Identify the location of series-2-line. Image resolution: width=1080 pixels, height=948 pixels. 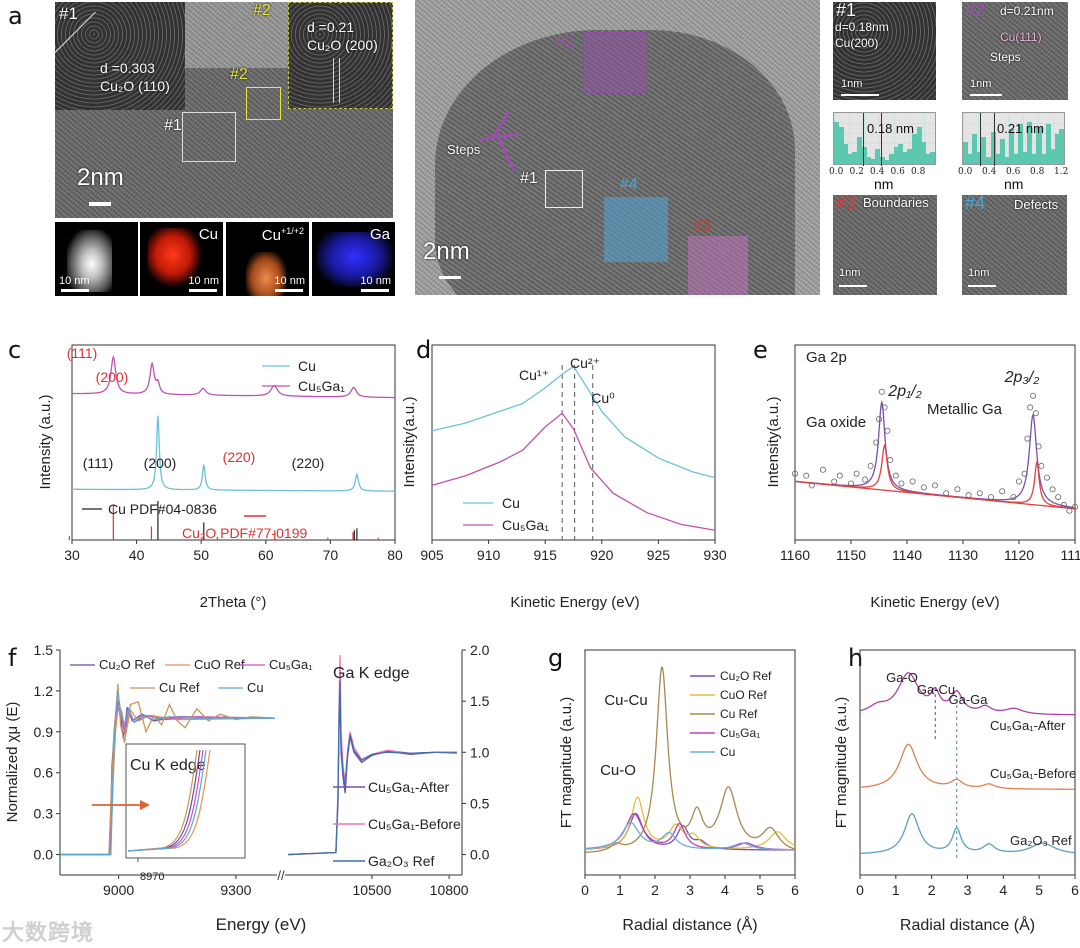
(967, 834).